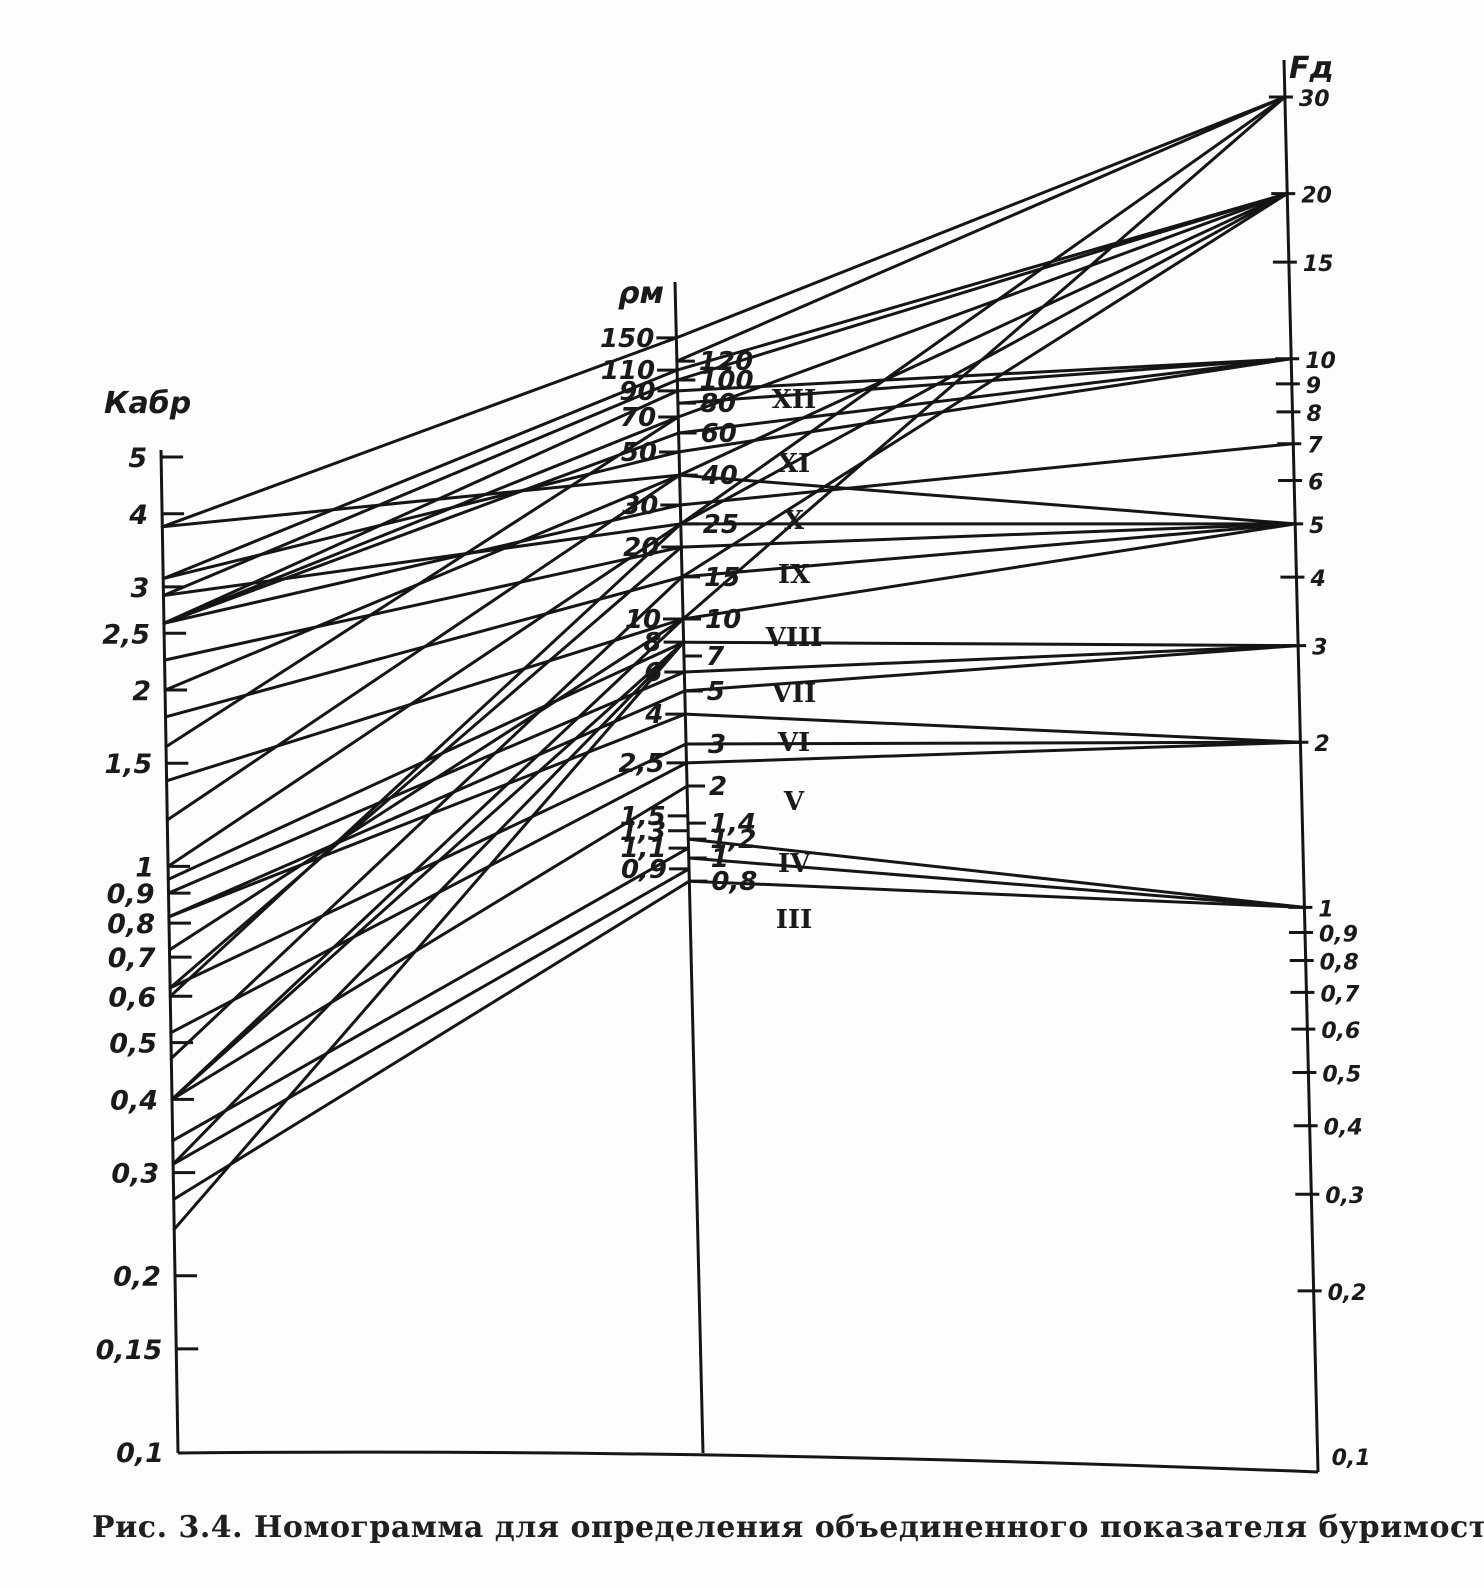 This screenshot has height=1588, width=1484. What do you see at coordinates (140, 1453) in the screenshot?
I see `left-axis-tick-label: 0,1` at bounding box center [140, 1453].